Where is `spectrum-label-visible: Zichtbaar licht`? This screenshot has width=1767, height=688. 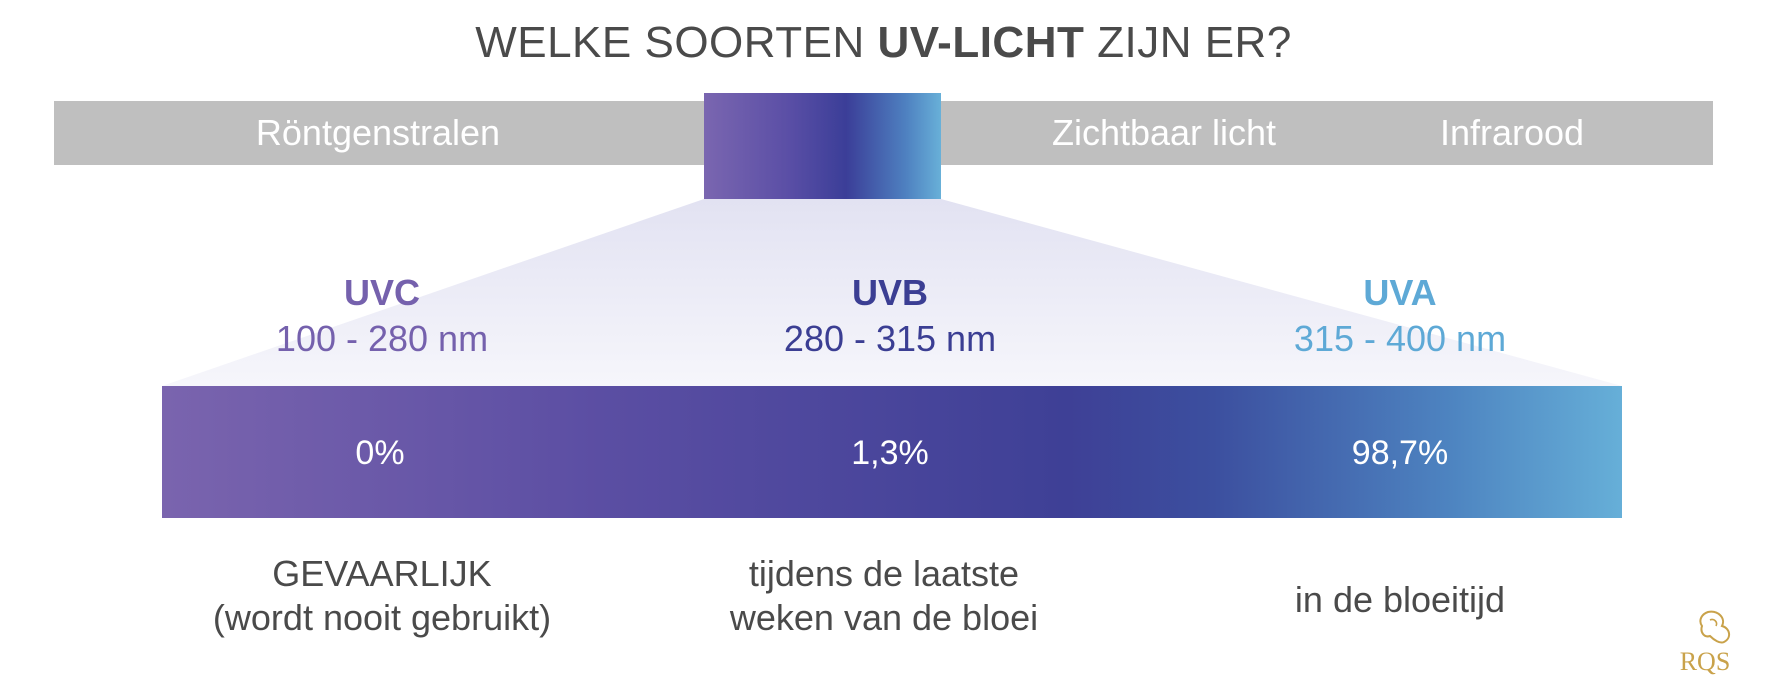 spectrum-label-visible: Zichtbaar licht is located at coordinates (1164, 132).